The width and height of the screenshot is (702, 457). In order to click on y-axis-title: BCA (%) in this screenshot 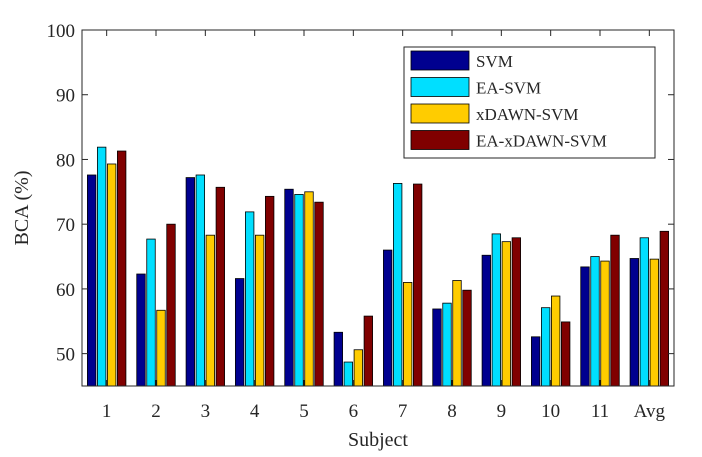, I will do `click(22, 208)`.